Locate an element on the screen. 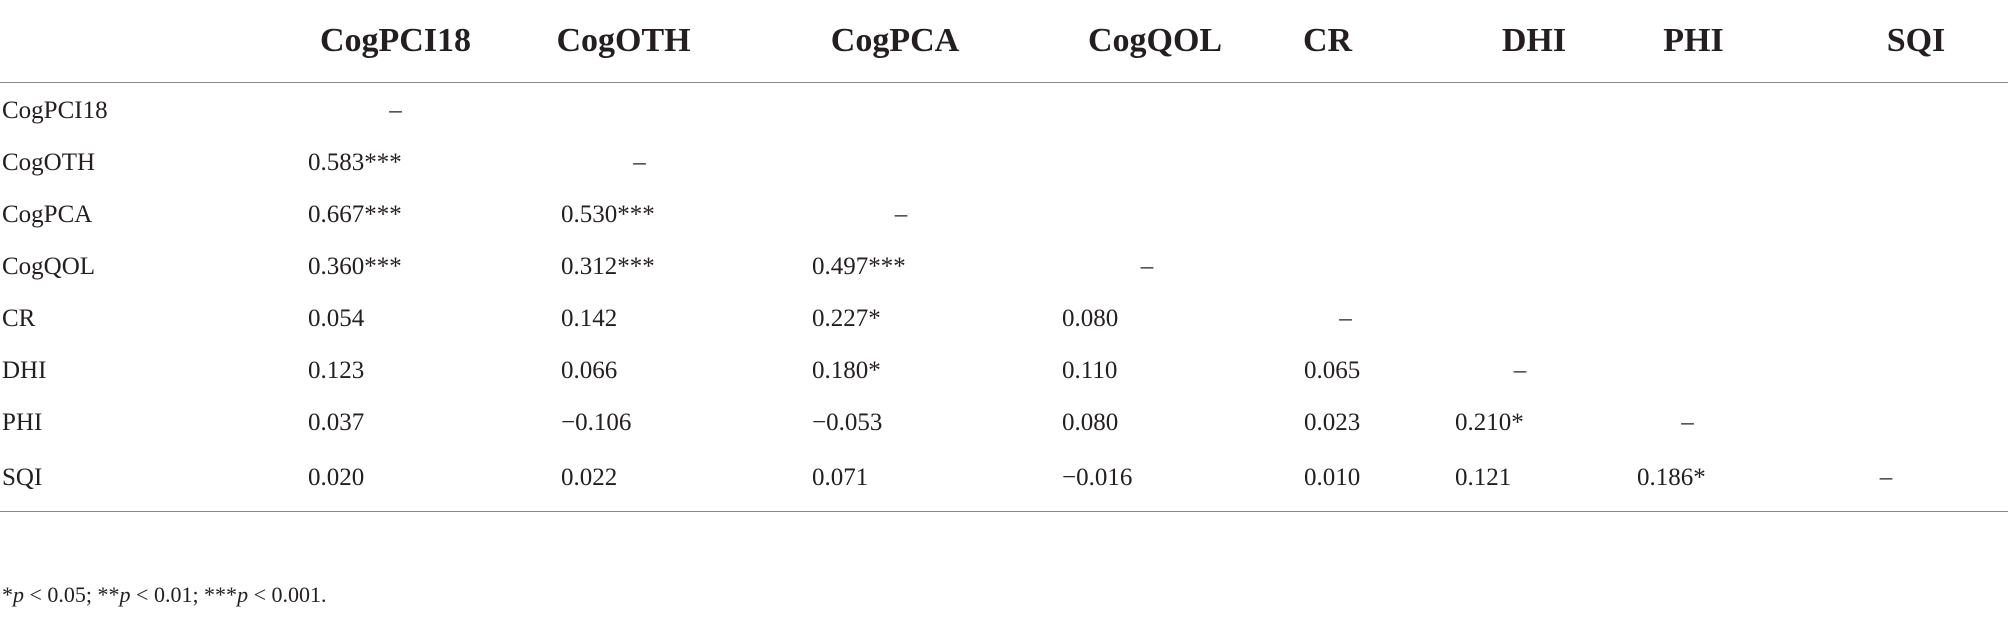 This screenshot has width=2008, height=622. correlation-cell: 0.020 is located at coordinates (395, 480).